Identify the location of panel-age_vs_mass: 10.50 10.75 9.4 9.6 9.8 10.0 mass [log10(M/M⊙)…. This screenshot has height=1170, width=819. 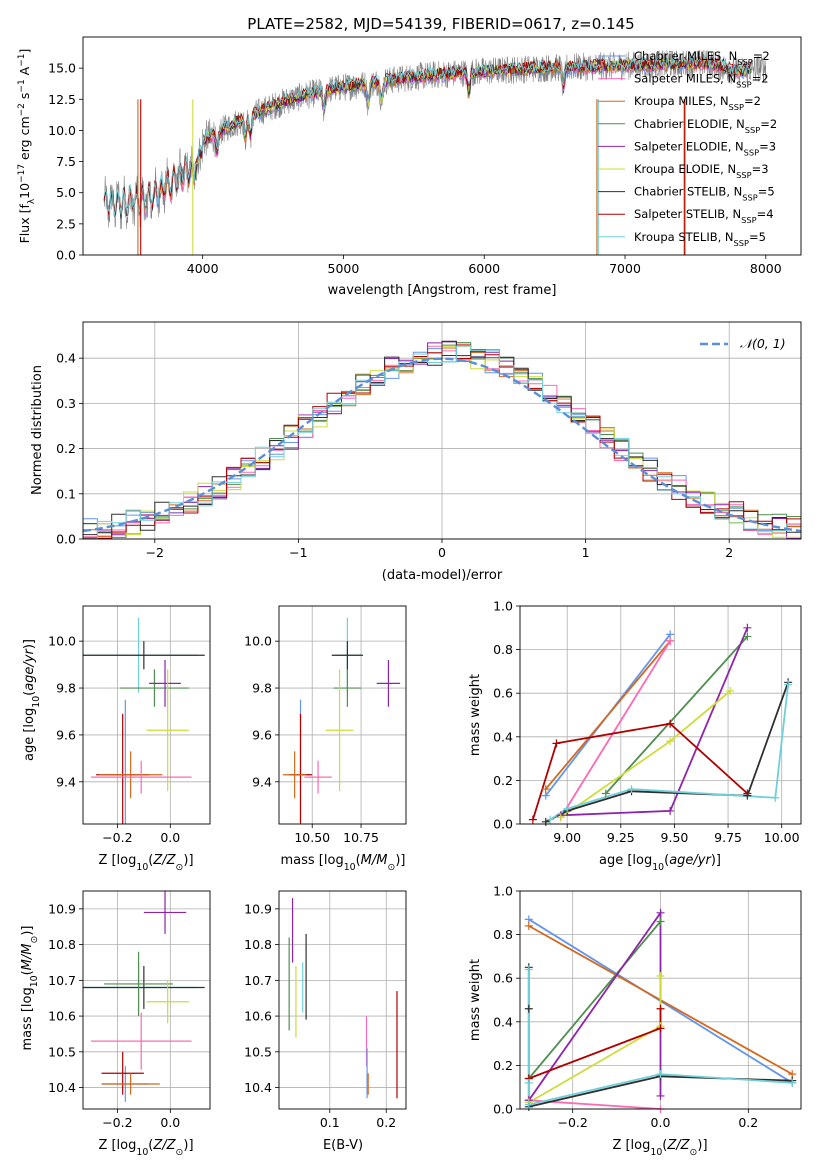
(325, 739).